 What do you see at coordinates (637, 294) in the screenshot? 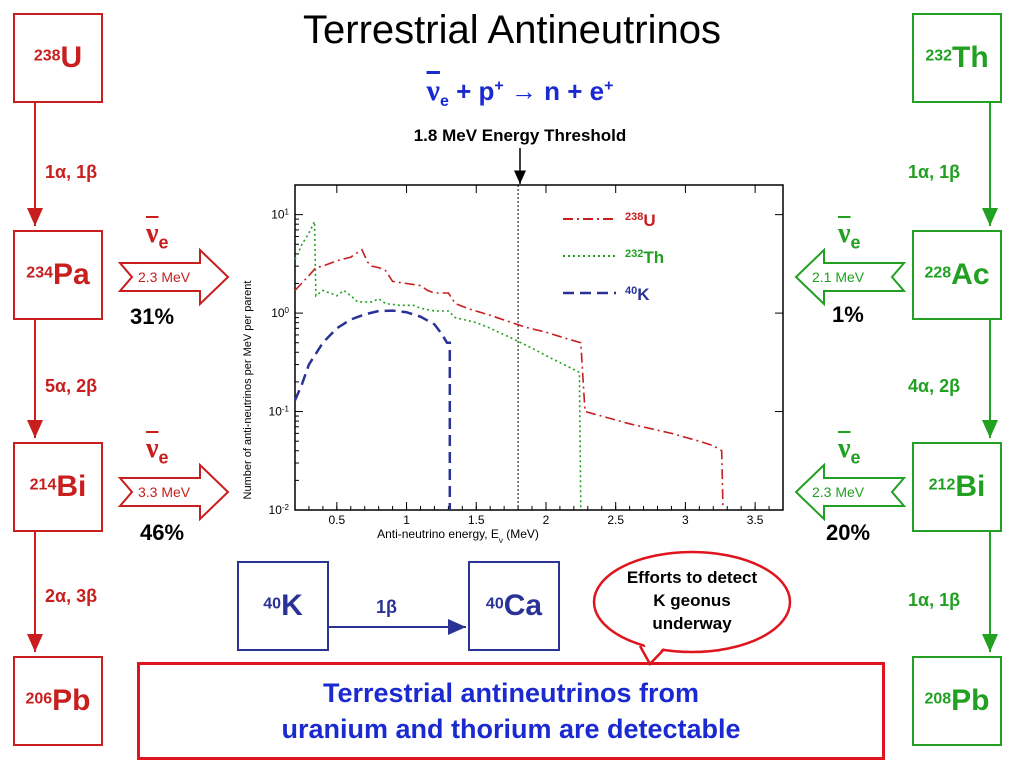
I see `legend-label-k: 40K` at bounding box center [637, 294].